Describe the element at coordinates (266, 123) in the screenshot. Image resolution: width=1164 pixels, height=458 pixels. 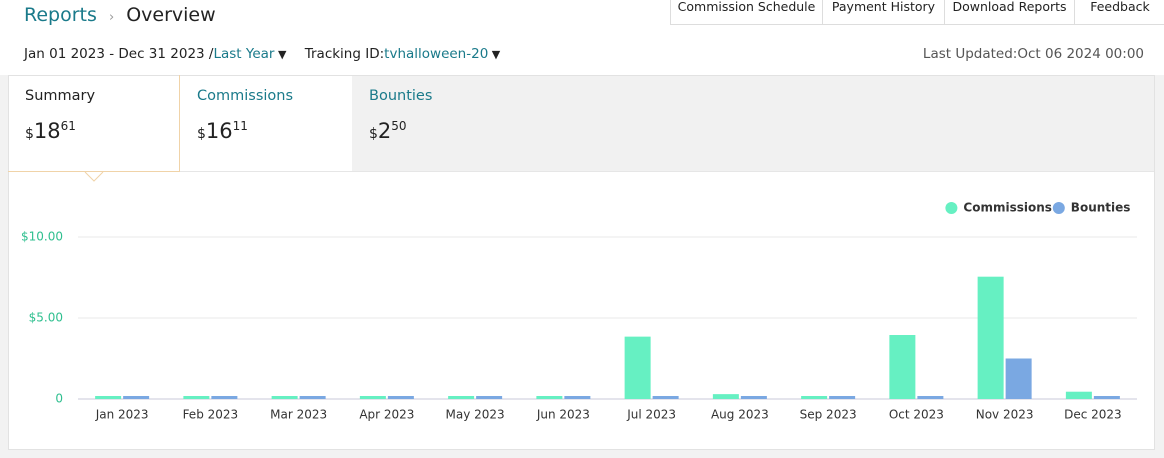
I see `card: Commissions $1611` at that location.